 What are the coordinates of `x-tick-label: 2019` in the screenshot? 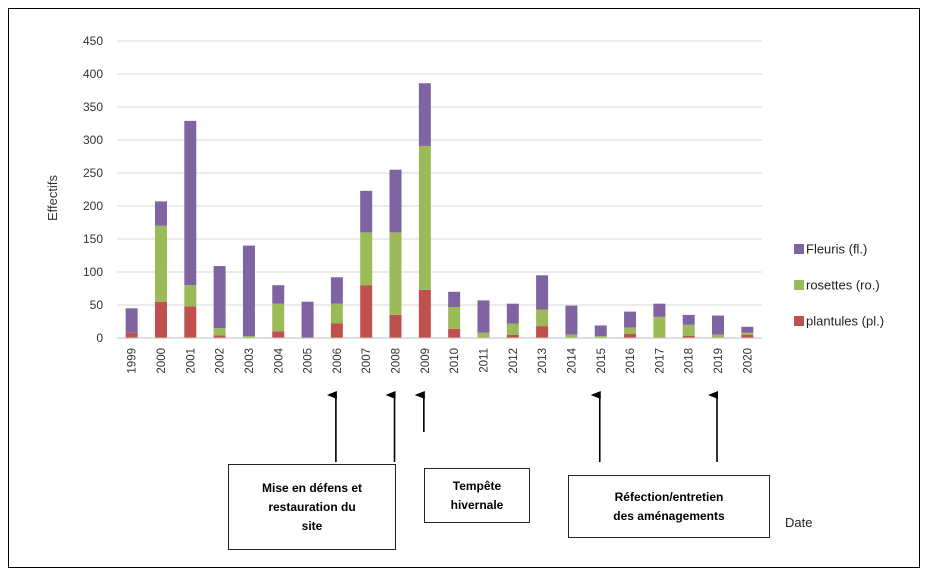 It's located at (719, 361).